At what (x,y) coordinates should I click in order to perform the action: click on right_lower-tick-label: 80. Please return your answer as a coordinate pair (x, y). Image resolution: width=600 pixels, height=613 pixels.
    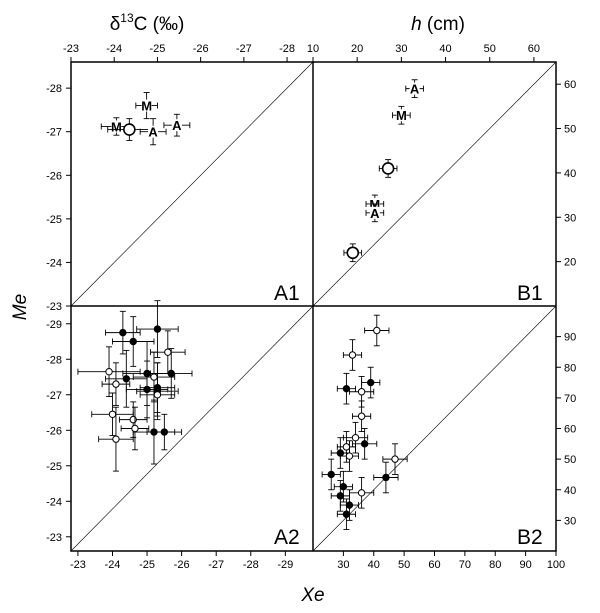
    Looking at the image, I should click on (570, 368).